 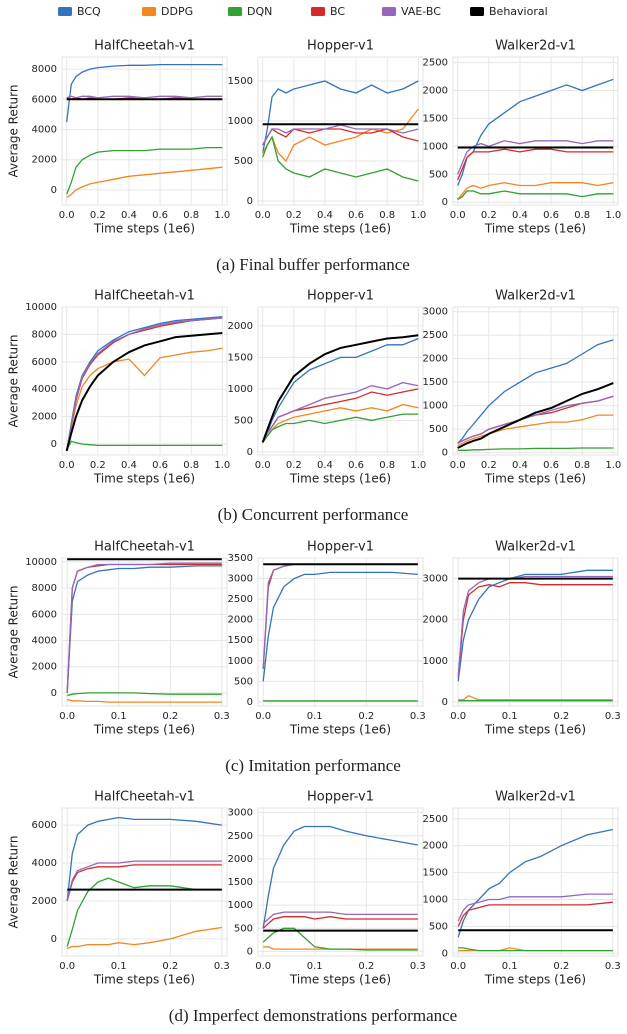 I want to click on legend-label: DDPG, so click(x=177, y=11).